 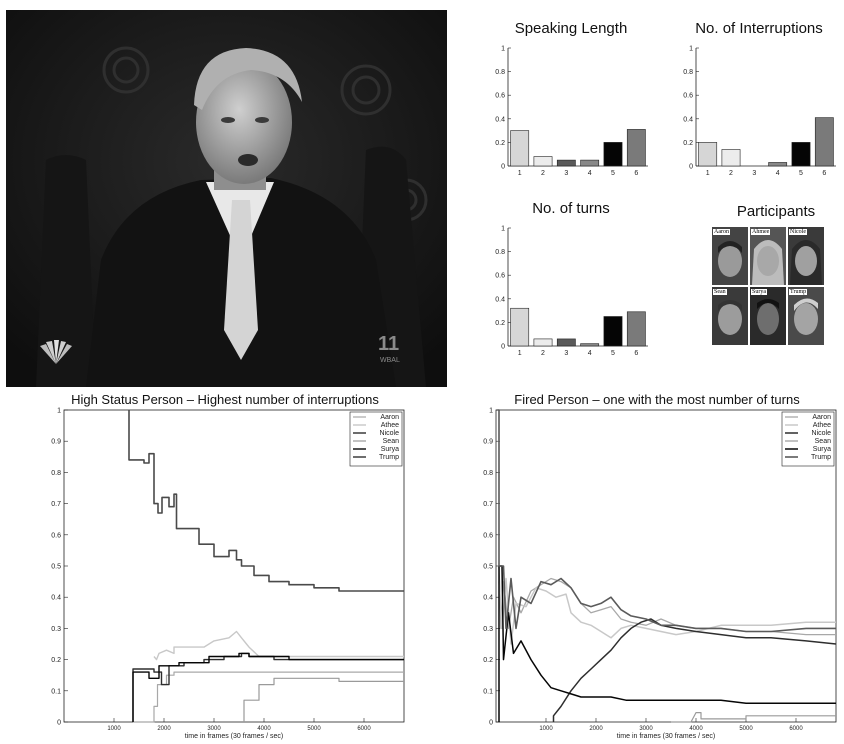 I want to click on hair, so click(x=248, y=79).